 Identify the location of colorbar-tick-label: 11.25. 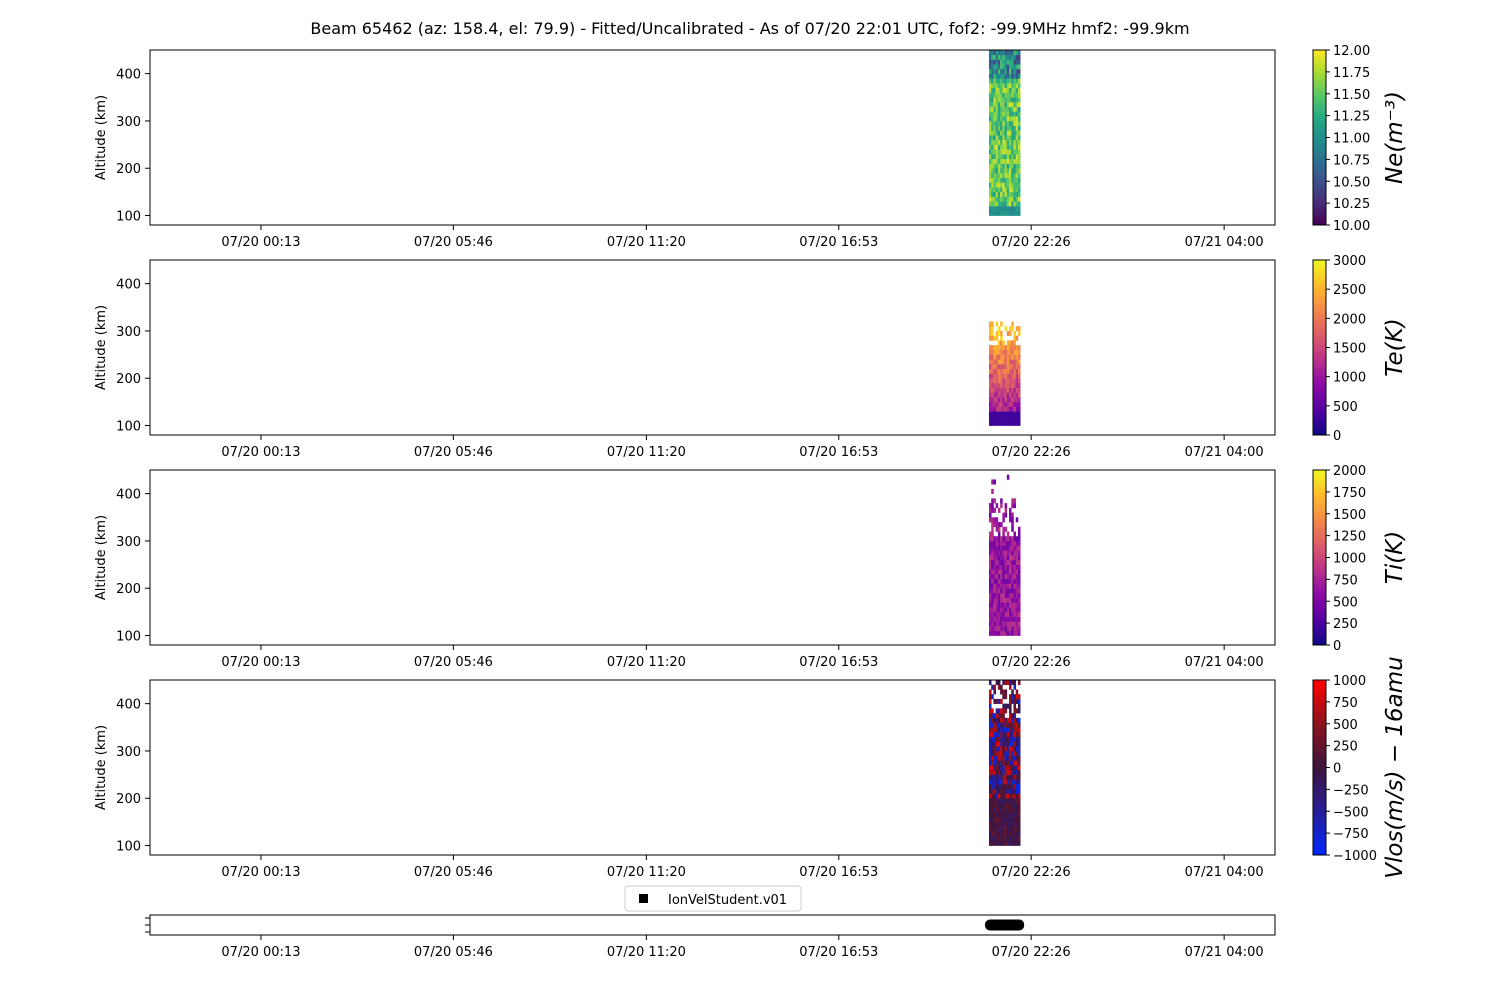
(1351, 117).